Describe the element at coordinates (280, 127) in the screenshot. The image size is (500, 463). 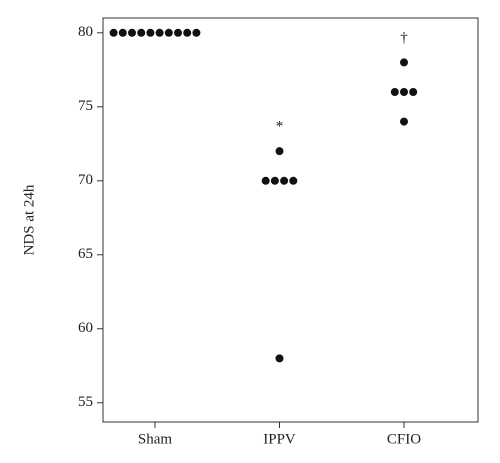
I see `annotation: *` at that location.